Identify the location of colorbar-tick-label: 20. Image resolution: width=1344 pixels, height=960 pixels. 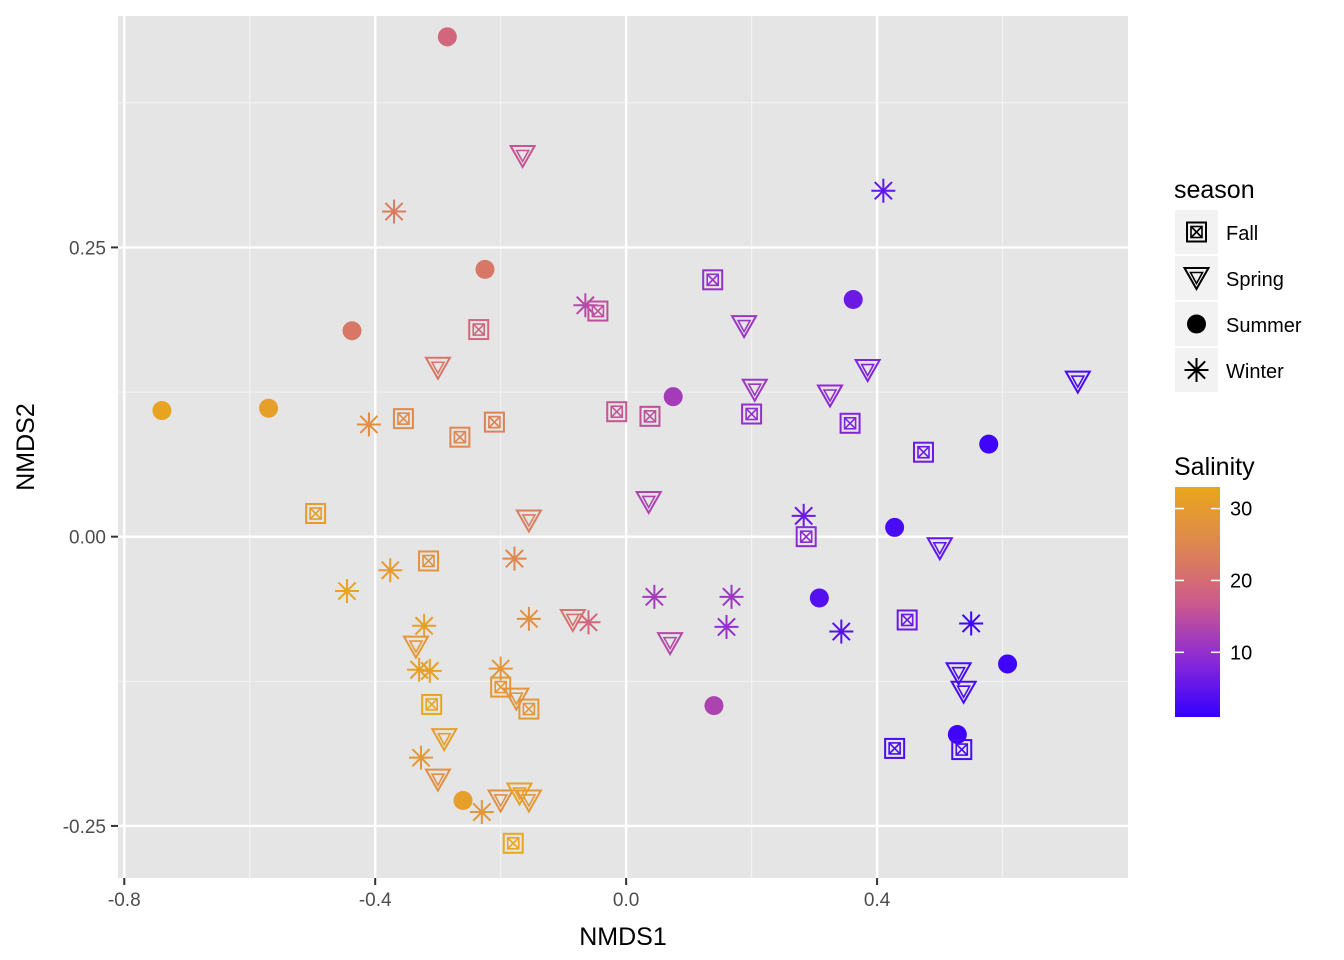
(1241, 581).